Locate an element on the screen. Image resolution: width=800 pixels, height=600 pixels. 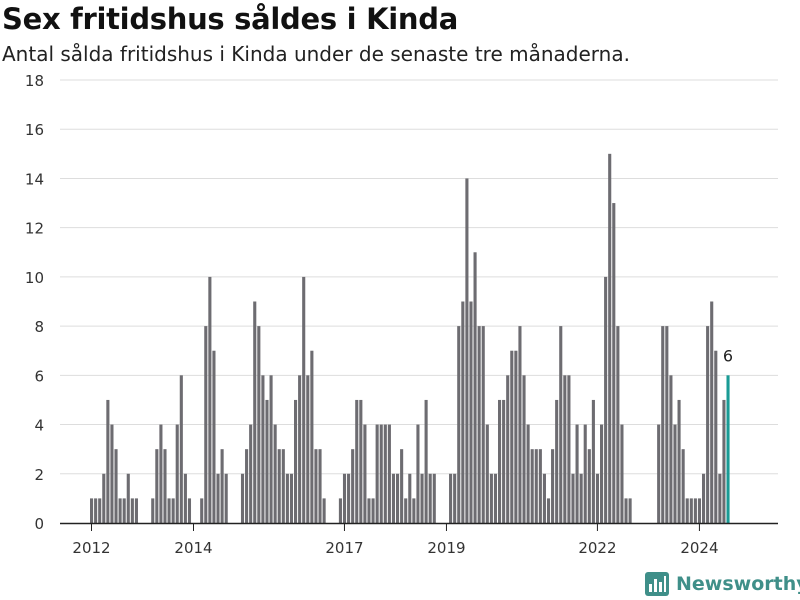
newsworthy-brand: Newsworthy is located at coordinates (722, 584).